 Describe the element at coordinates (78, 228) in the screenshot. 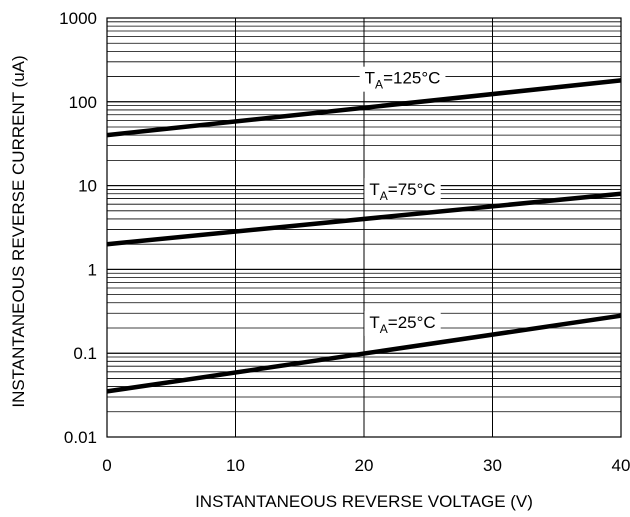

I see `y-tick-labels: 0.01 0.1 1 10 100 1000` at that location.